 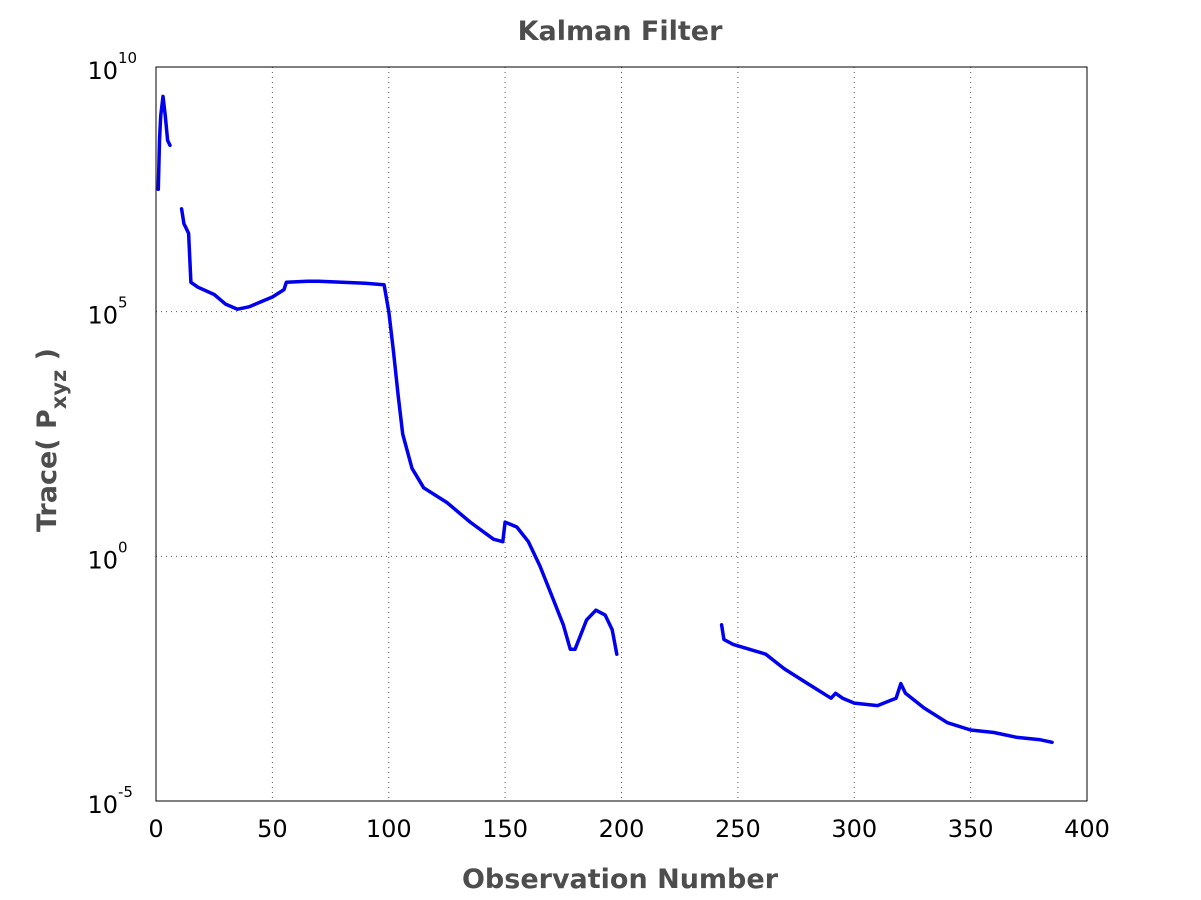 What do you see at coordinates (738, 829) in the screenshot?
I see `x-tick-label: 250` at bounding box center [738, 829].